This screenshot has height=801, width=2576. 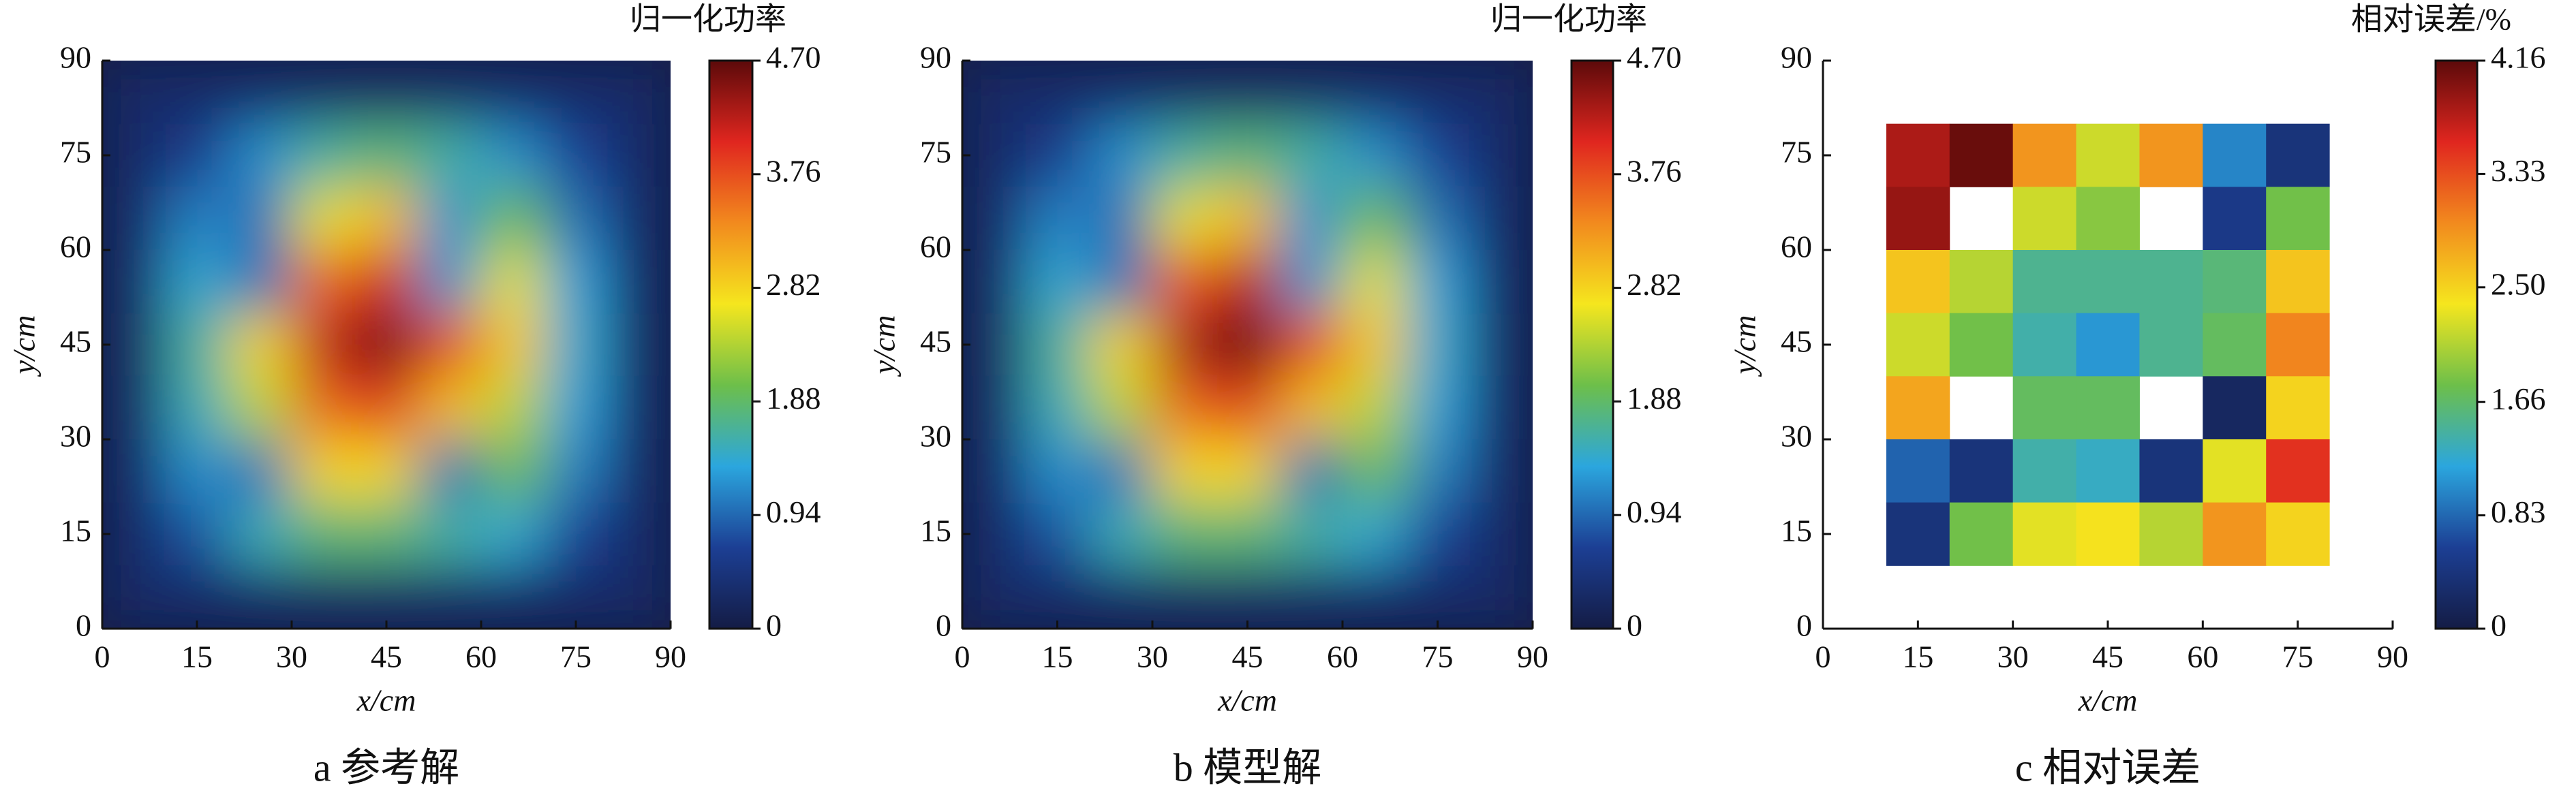 I want to click on colorbar-tick-label: 2.82, so click(x=1654, y=284).